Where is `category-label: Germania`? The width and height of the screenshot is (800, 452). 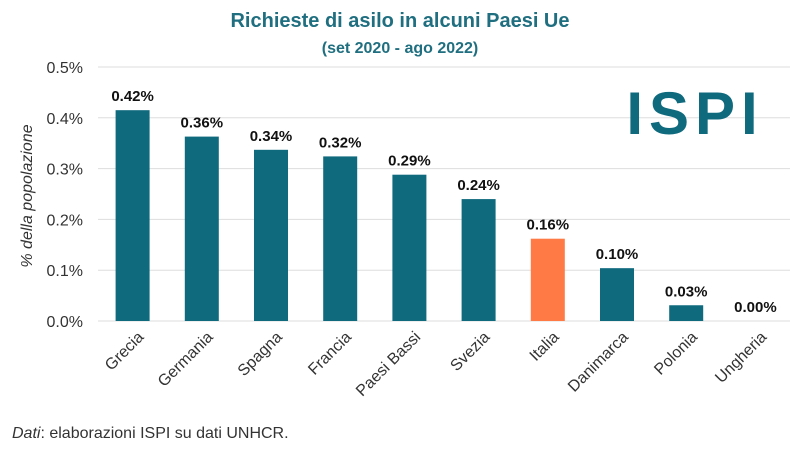 category-label: Germania is located at coordinates (186, 360).